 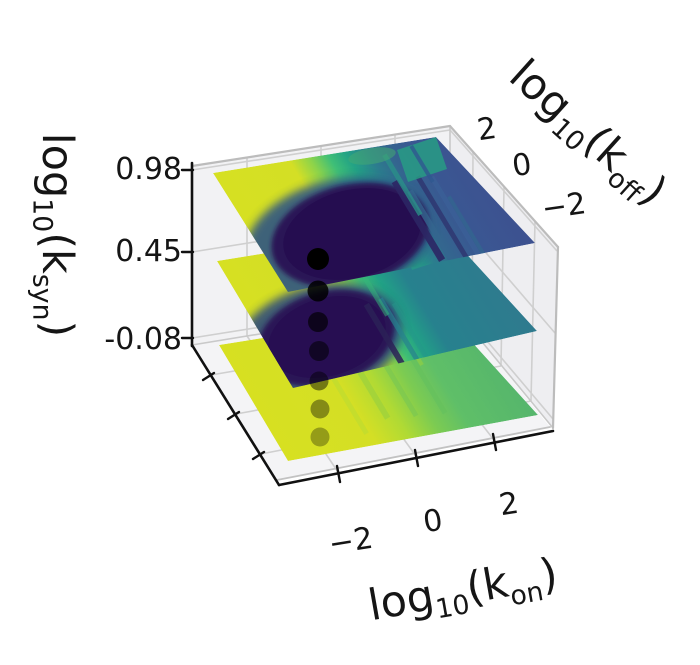 I want to click on low-value-basin-middle, so click(x=327, y=337).